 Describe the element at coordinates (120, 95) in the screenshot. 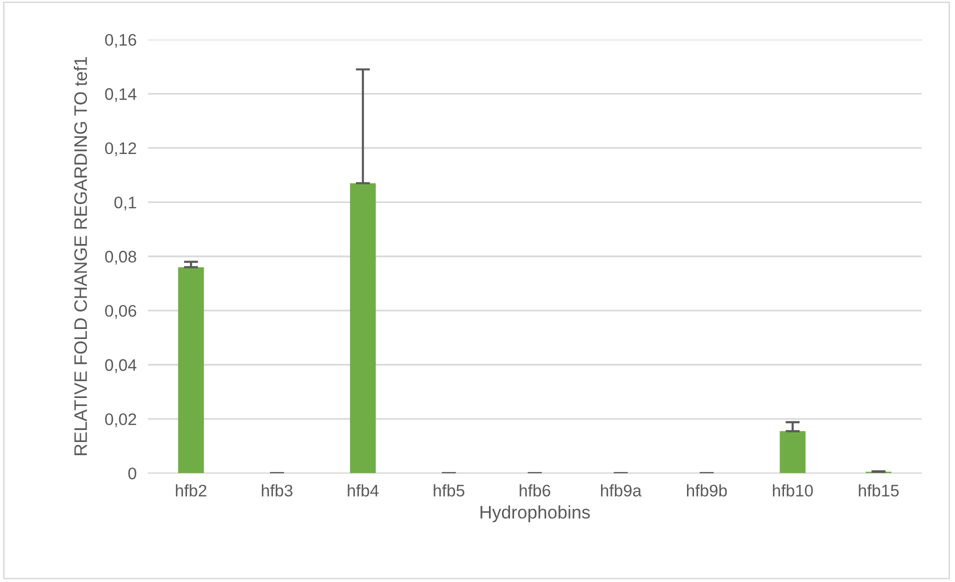

I see `y-tick-label: 0,14` at that location.